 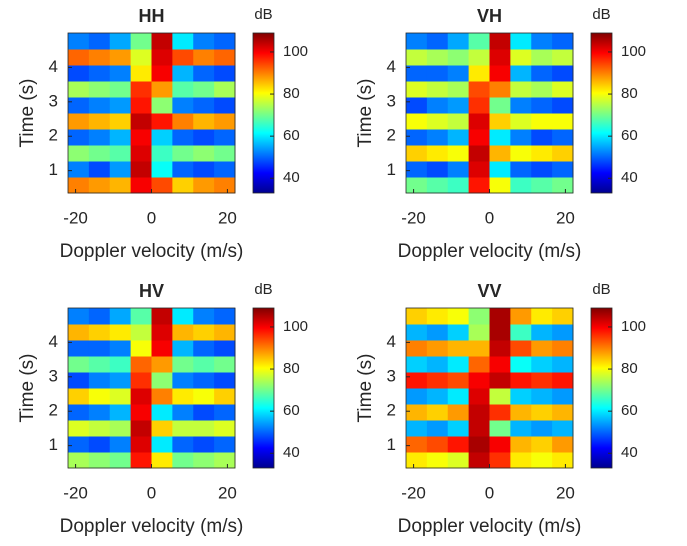 What do you see at coordinates (53, 66) in the screenshot?
I see `y-tick-label: 4` at bounding box center [53, 66].